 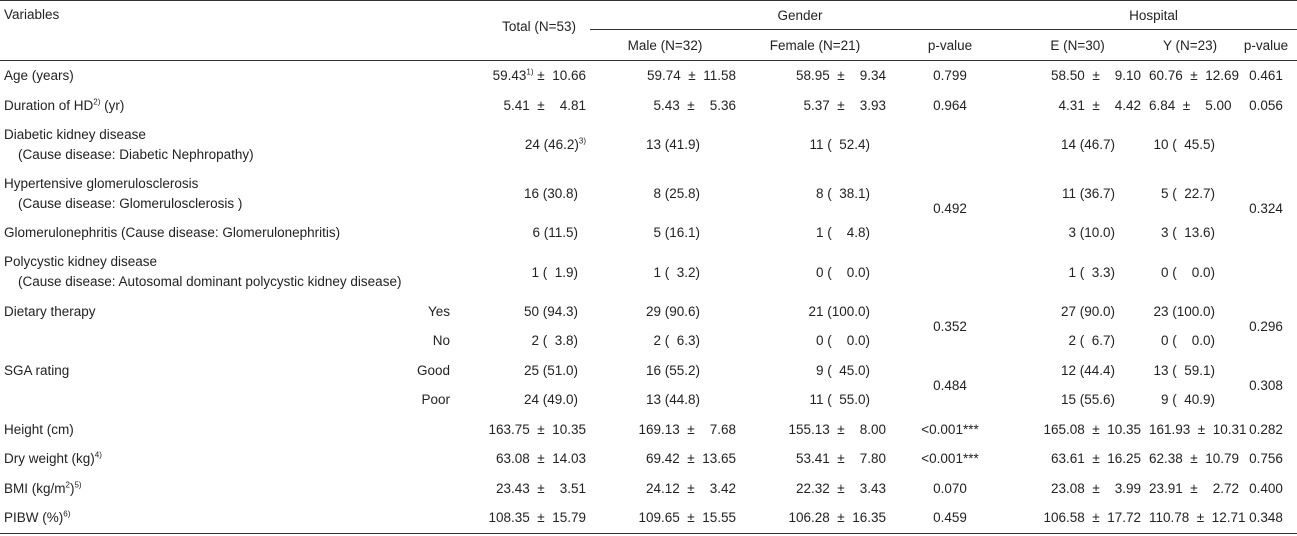 What do you see at coordinates (53, 458) in the screenshot?
I see `row-label: Dry weight (kg)4)` at bounding box center [53, 458].